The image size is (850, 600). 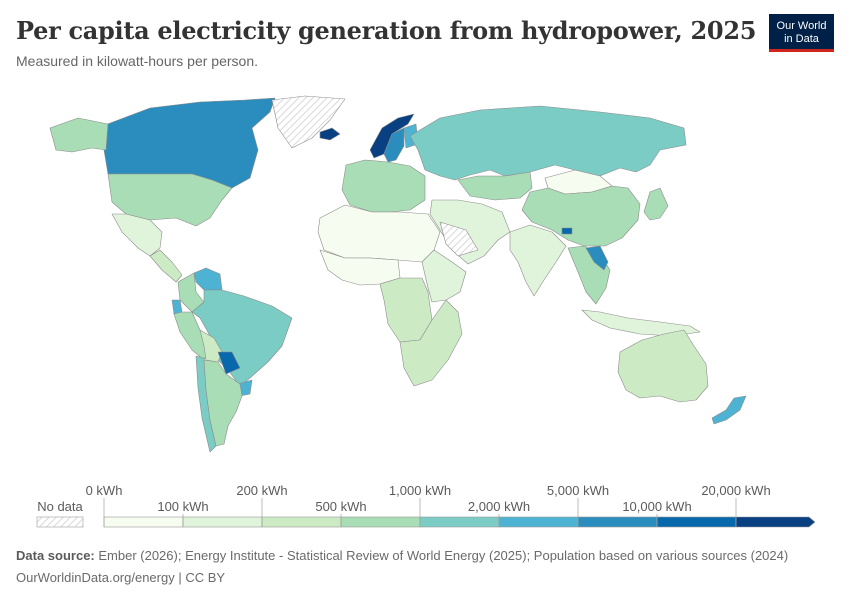 What do you see at coordinates (330, 134) in the screenshot?
I see `country-iceland` at bounding box center [330, 134].